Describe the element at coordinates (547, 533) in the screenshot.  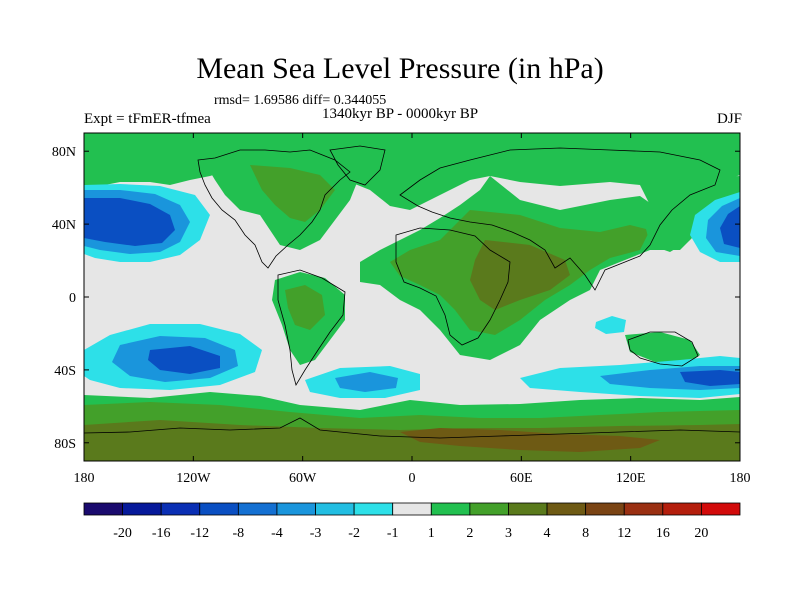
I see `colorbar-label: 4` at that location.